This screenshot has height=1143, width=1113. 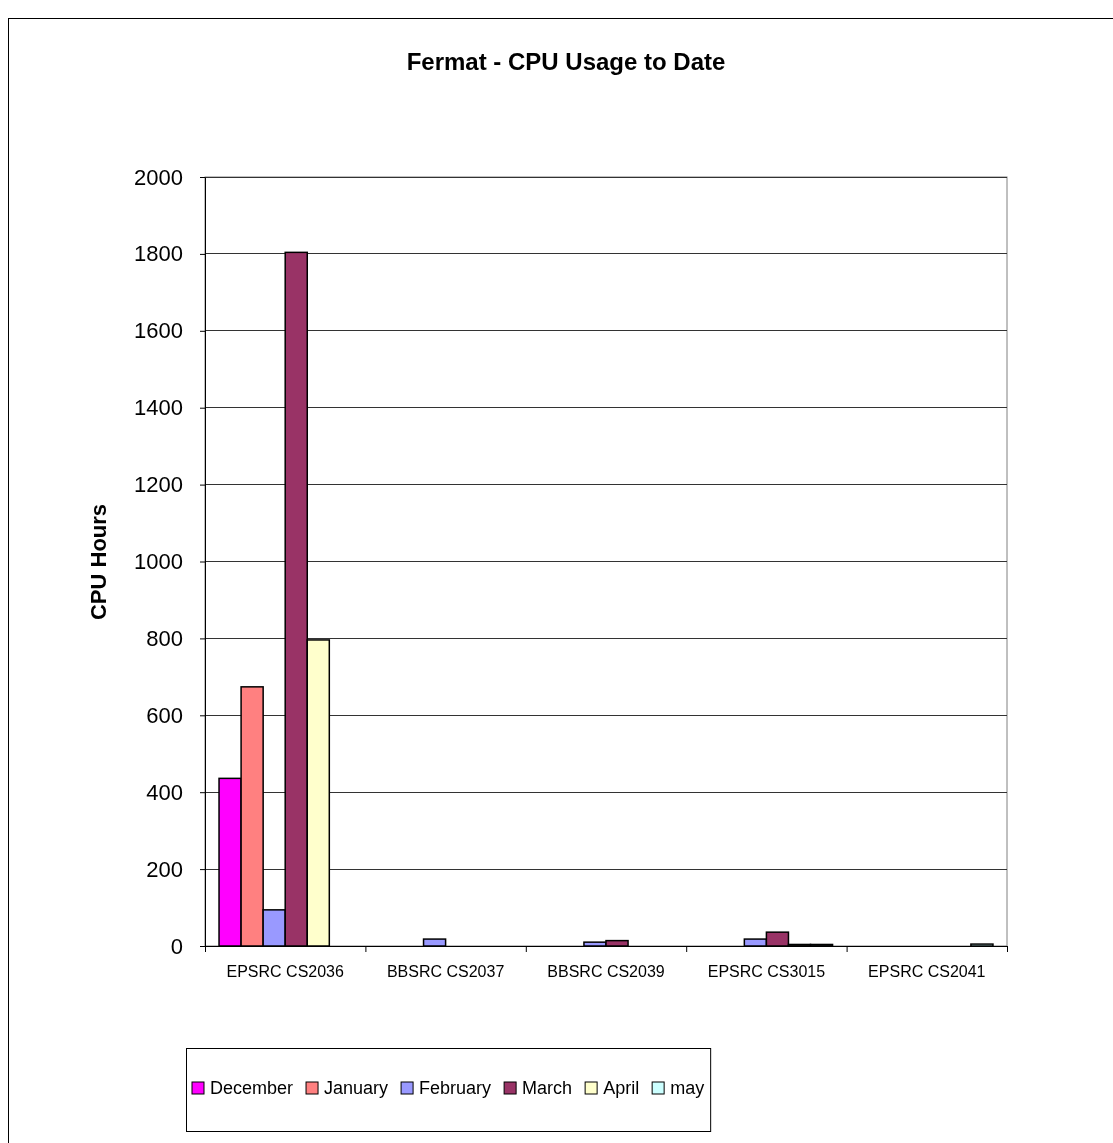 What do you see at coordinates (164, 792) in the screenshot?
I see `y-tick-label: 400` at bounding box center [164, 792].